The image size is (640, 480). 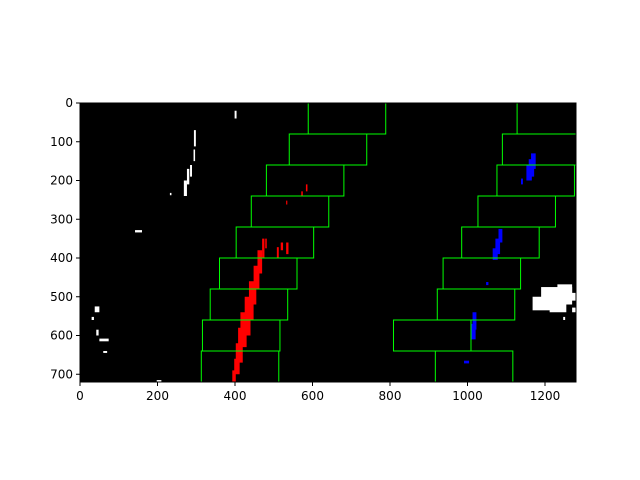 What do you see at coordinates (390, 396) in the screenshot?
I see `x-tick-label: 800` at bounding box center [390, 396].